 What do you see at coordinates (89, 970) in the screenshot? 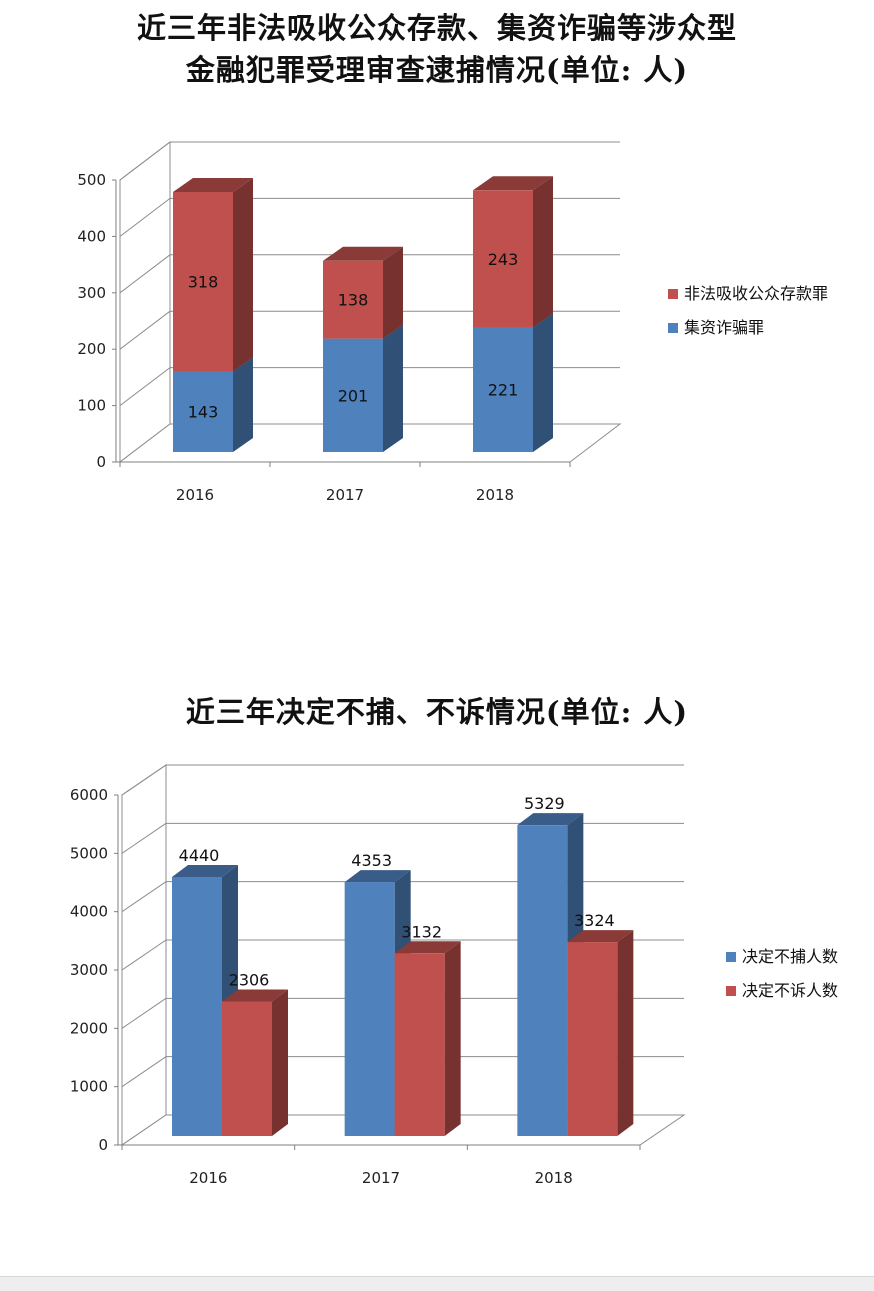
I see `y-tick-label: 3000` at bounding box center [89, 970].